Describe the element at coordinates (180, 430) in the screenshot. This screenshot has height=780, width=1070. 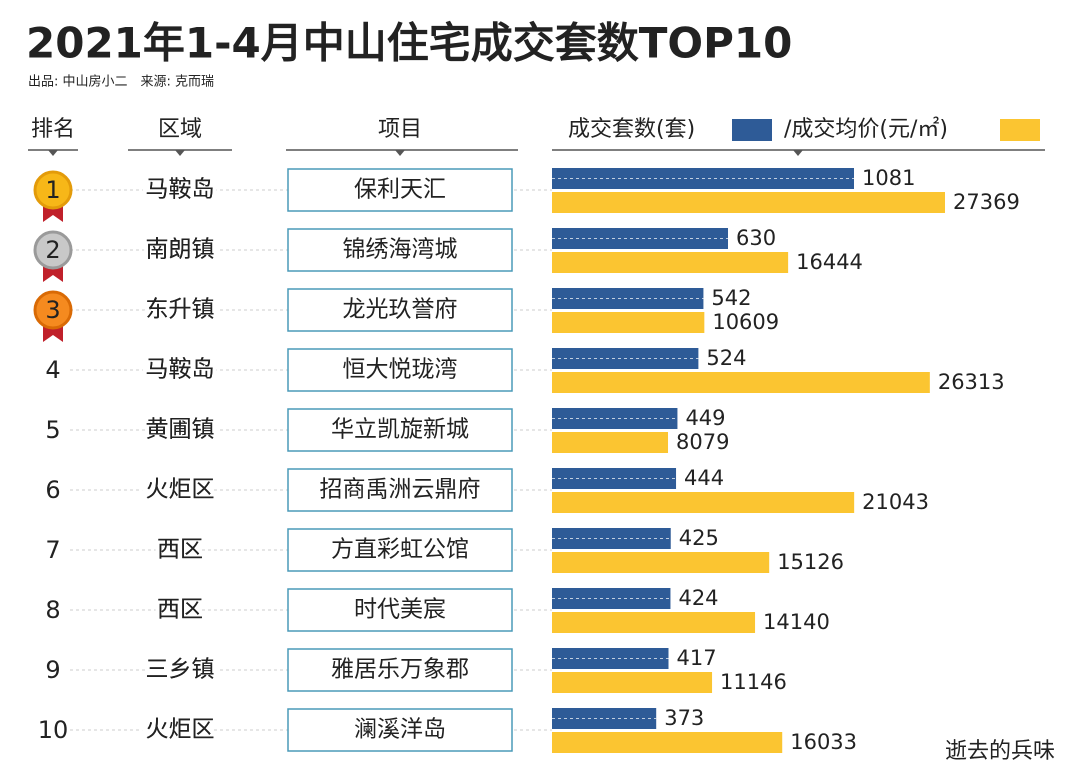
I see `district: 黄圃镇` at that location.